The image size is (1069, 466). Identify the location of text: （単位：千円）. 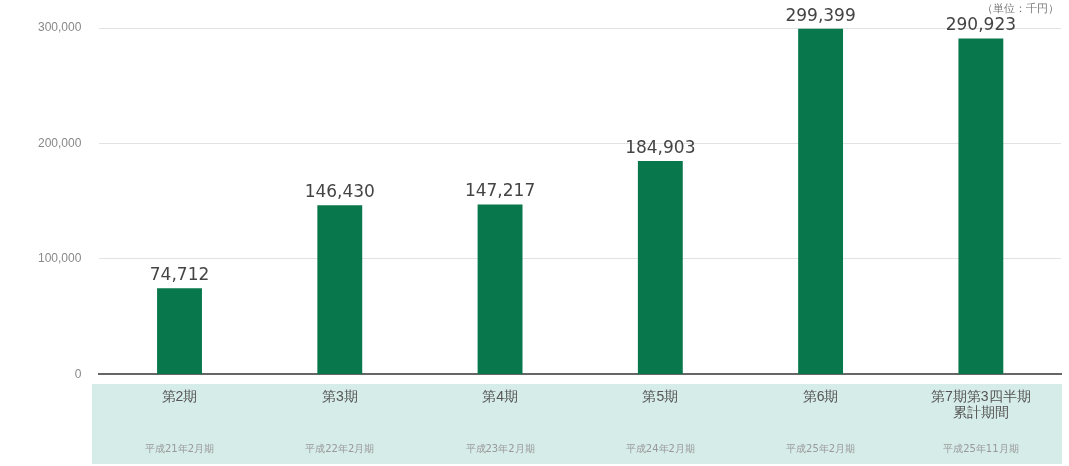
(1020, 8).